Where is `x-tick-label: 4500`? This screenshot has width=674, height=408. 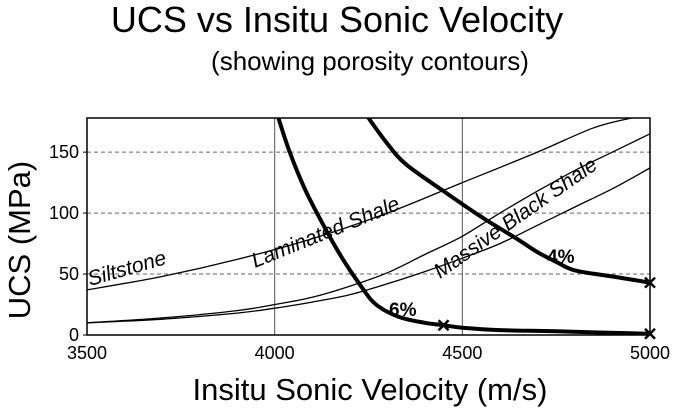
x-tick-label: 4500 is located at coordinates (462, 353).